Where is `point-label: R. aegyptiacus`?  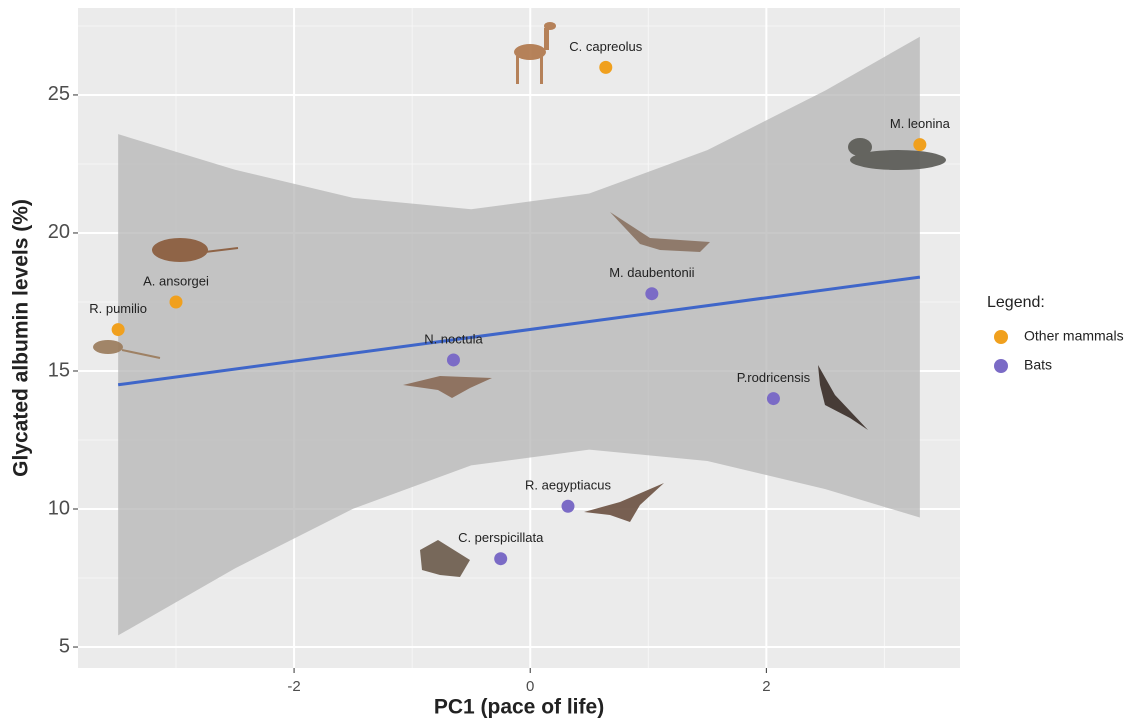 point-label: R. aegyptiacus is located at coordinates (568, 485).